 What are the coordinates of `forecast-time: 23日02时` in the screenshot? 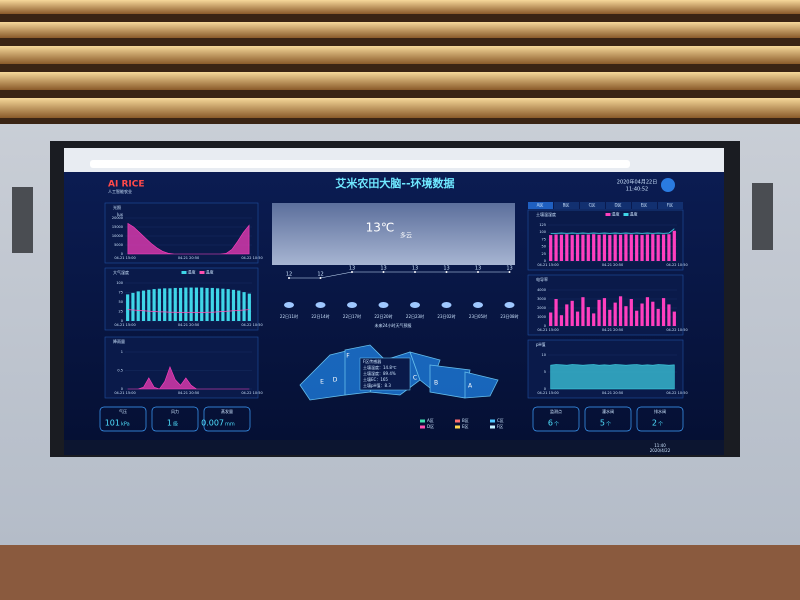 It's located at (446, 316).